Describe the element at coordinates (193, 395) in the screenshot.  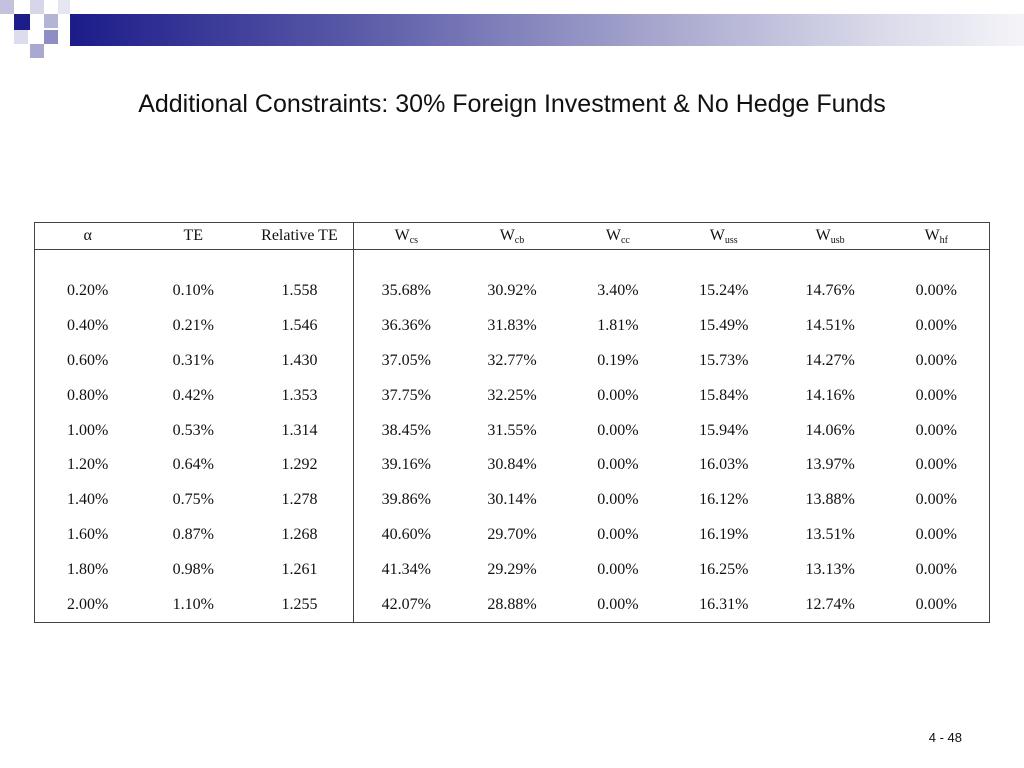
I see `cell-te: 0.42%` at that location.